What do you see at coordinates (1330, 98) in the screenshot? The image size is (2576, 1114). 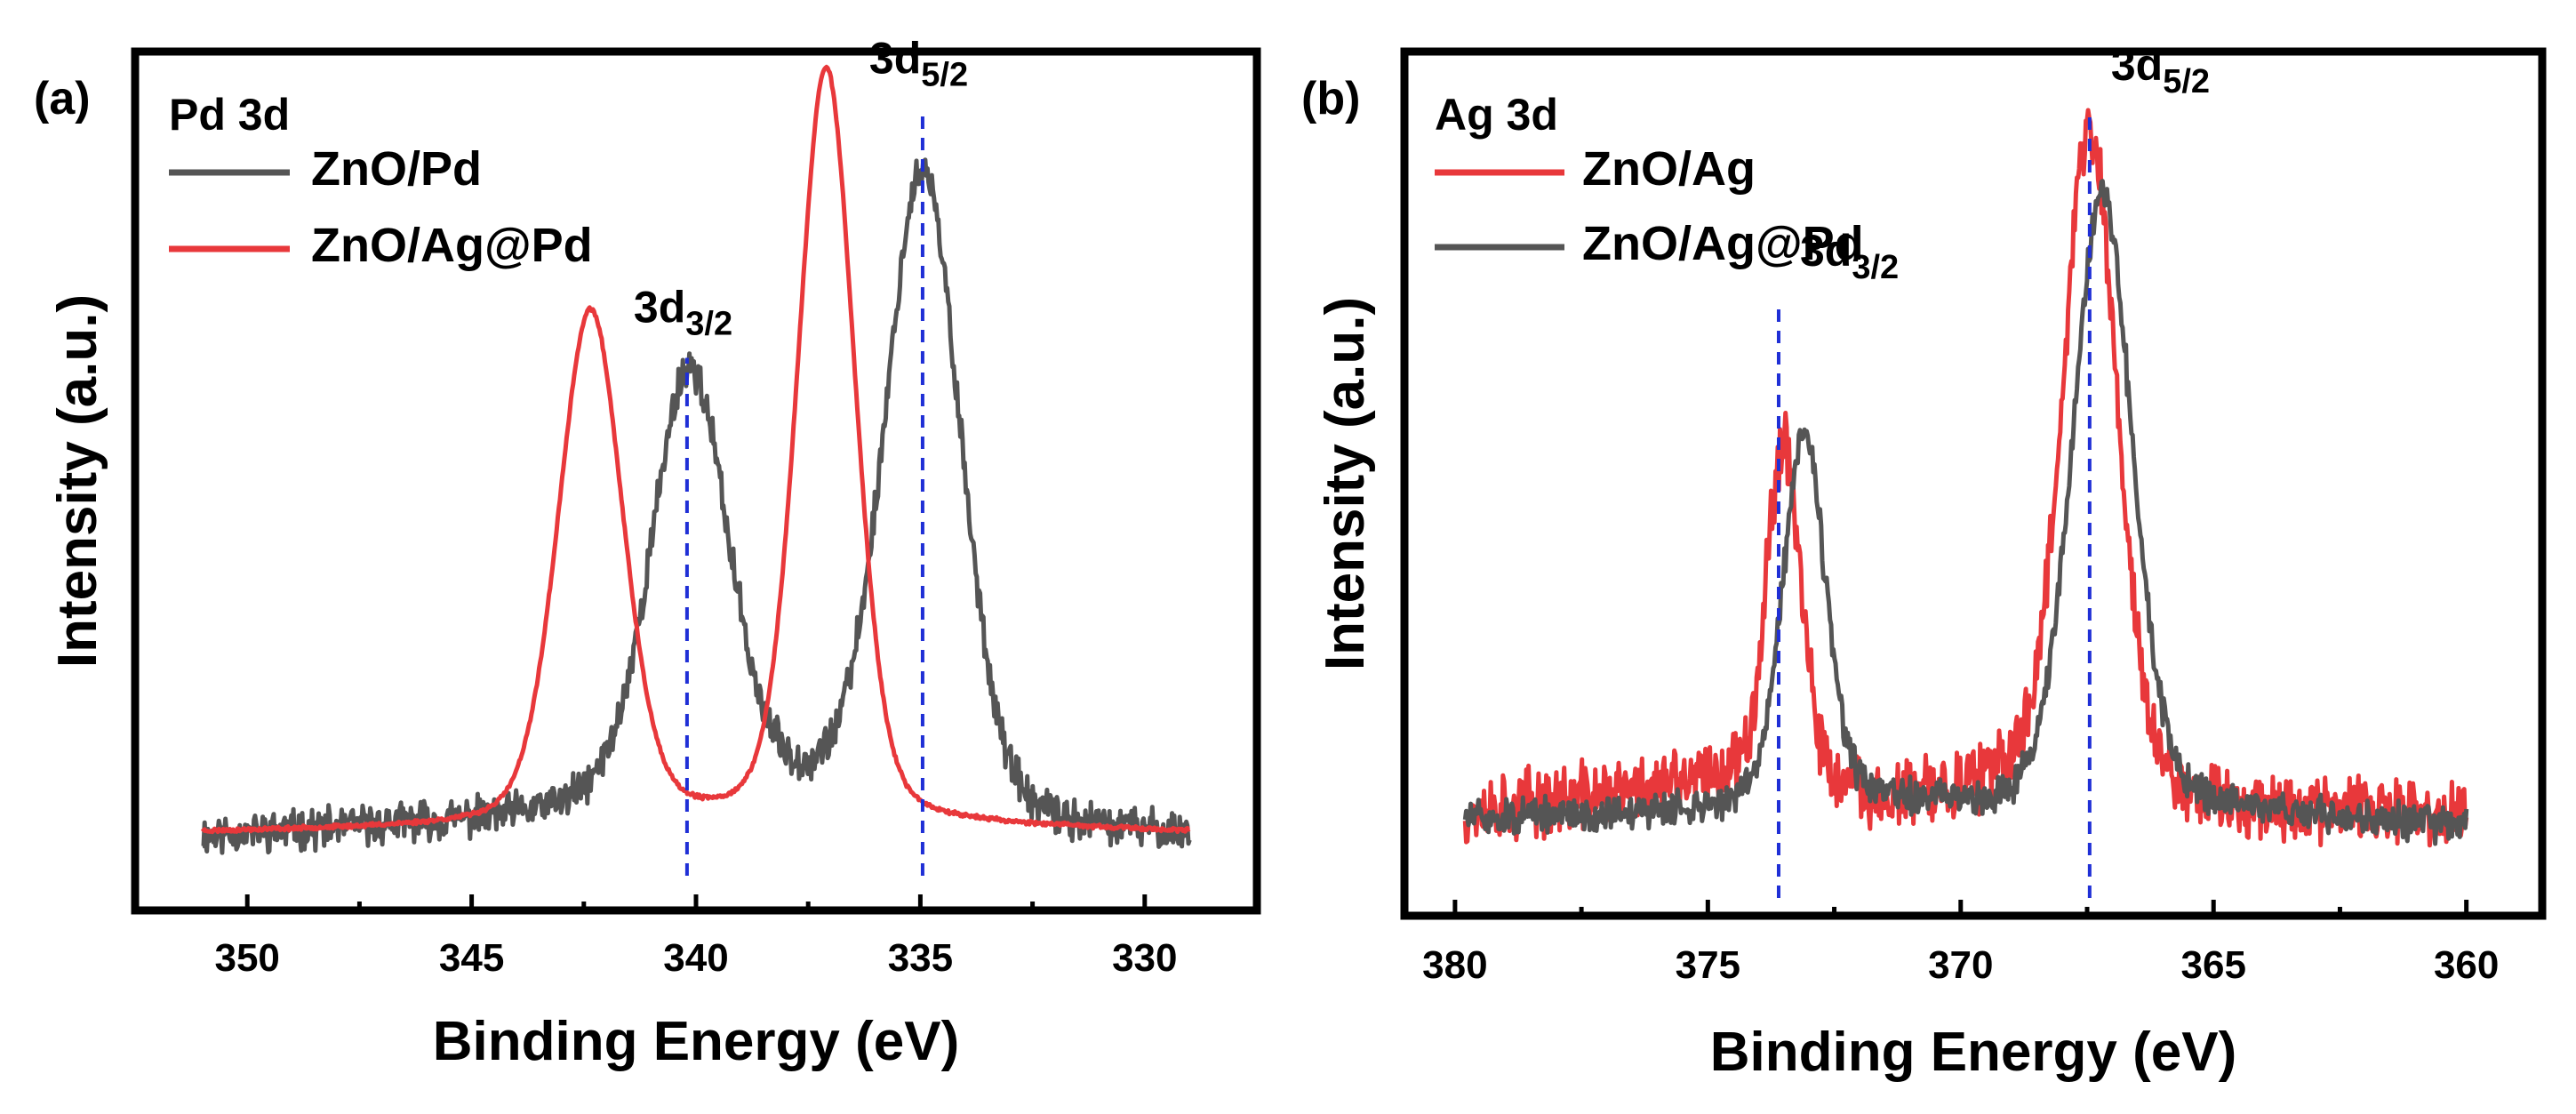 I see `panel-label: (b)` at bounding box center [1330, 98].